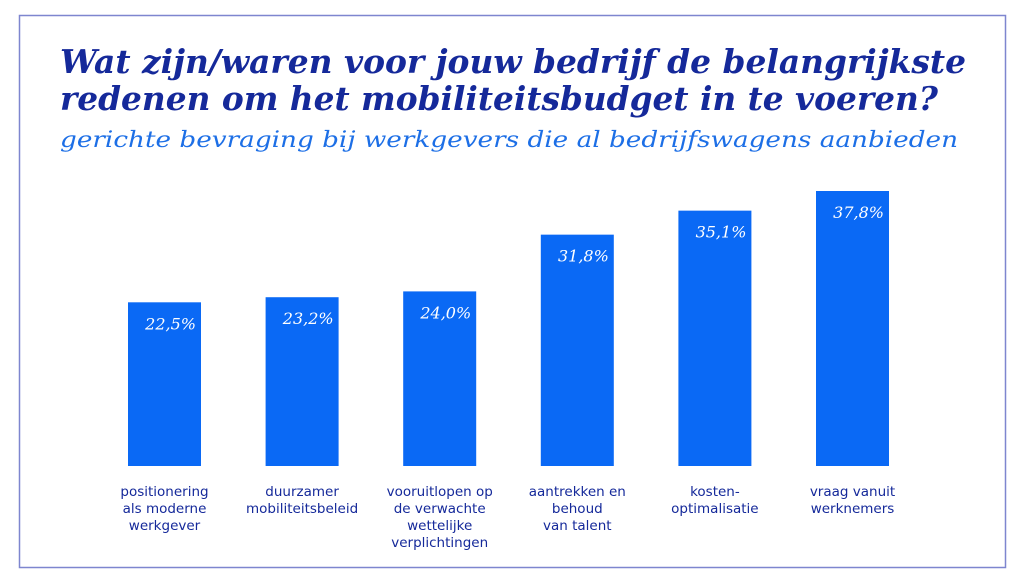 The width and height of the screenshot is (1024, 585). I want to click on category-label: als moderne, so click(165, 509).